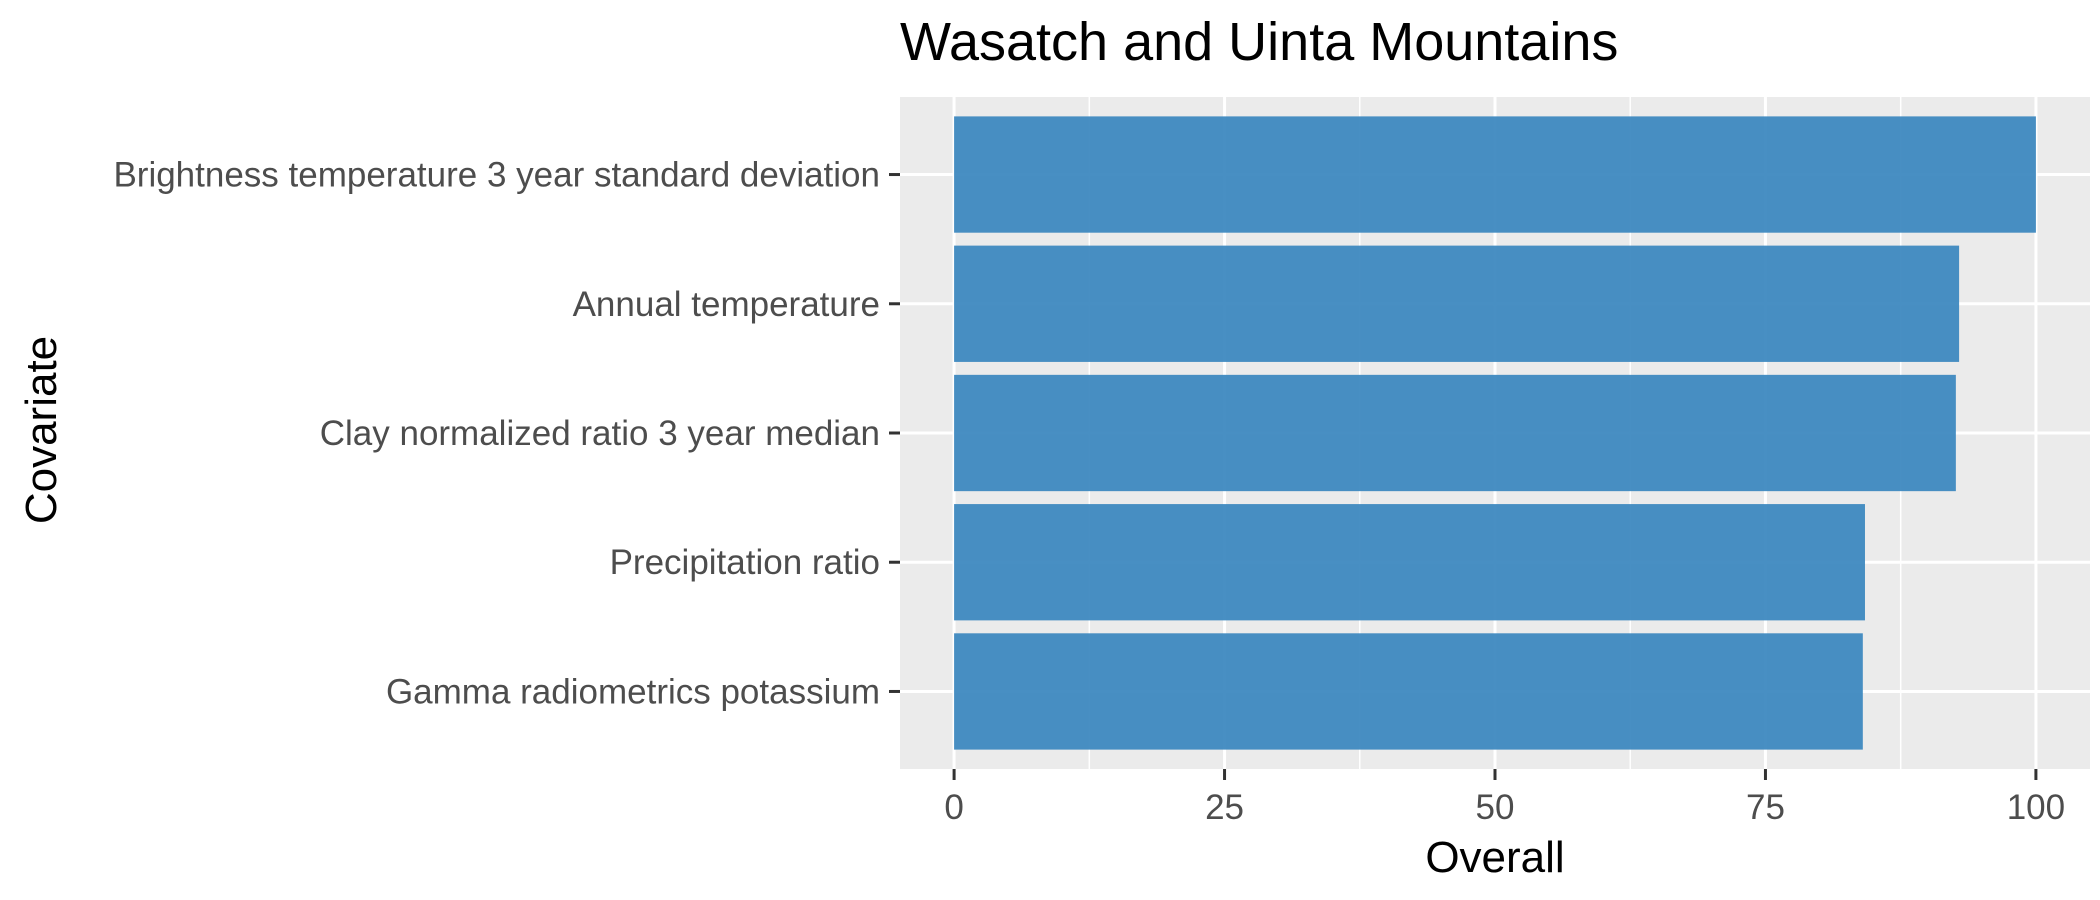  I want to click on x-axis-title: Overall, so click(1494, 857).